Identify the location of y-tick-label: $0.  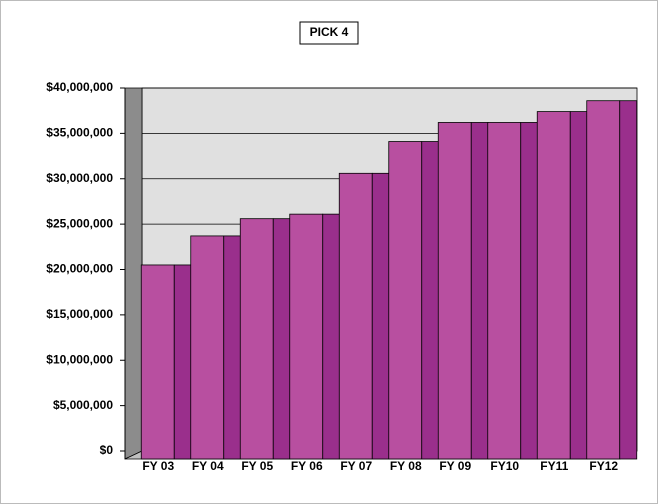
(107, 450).